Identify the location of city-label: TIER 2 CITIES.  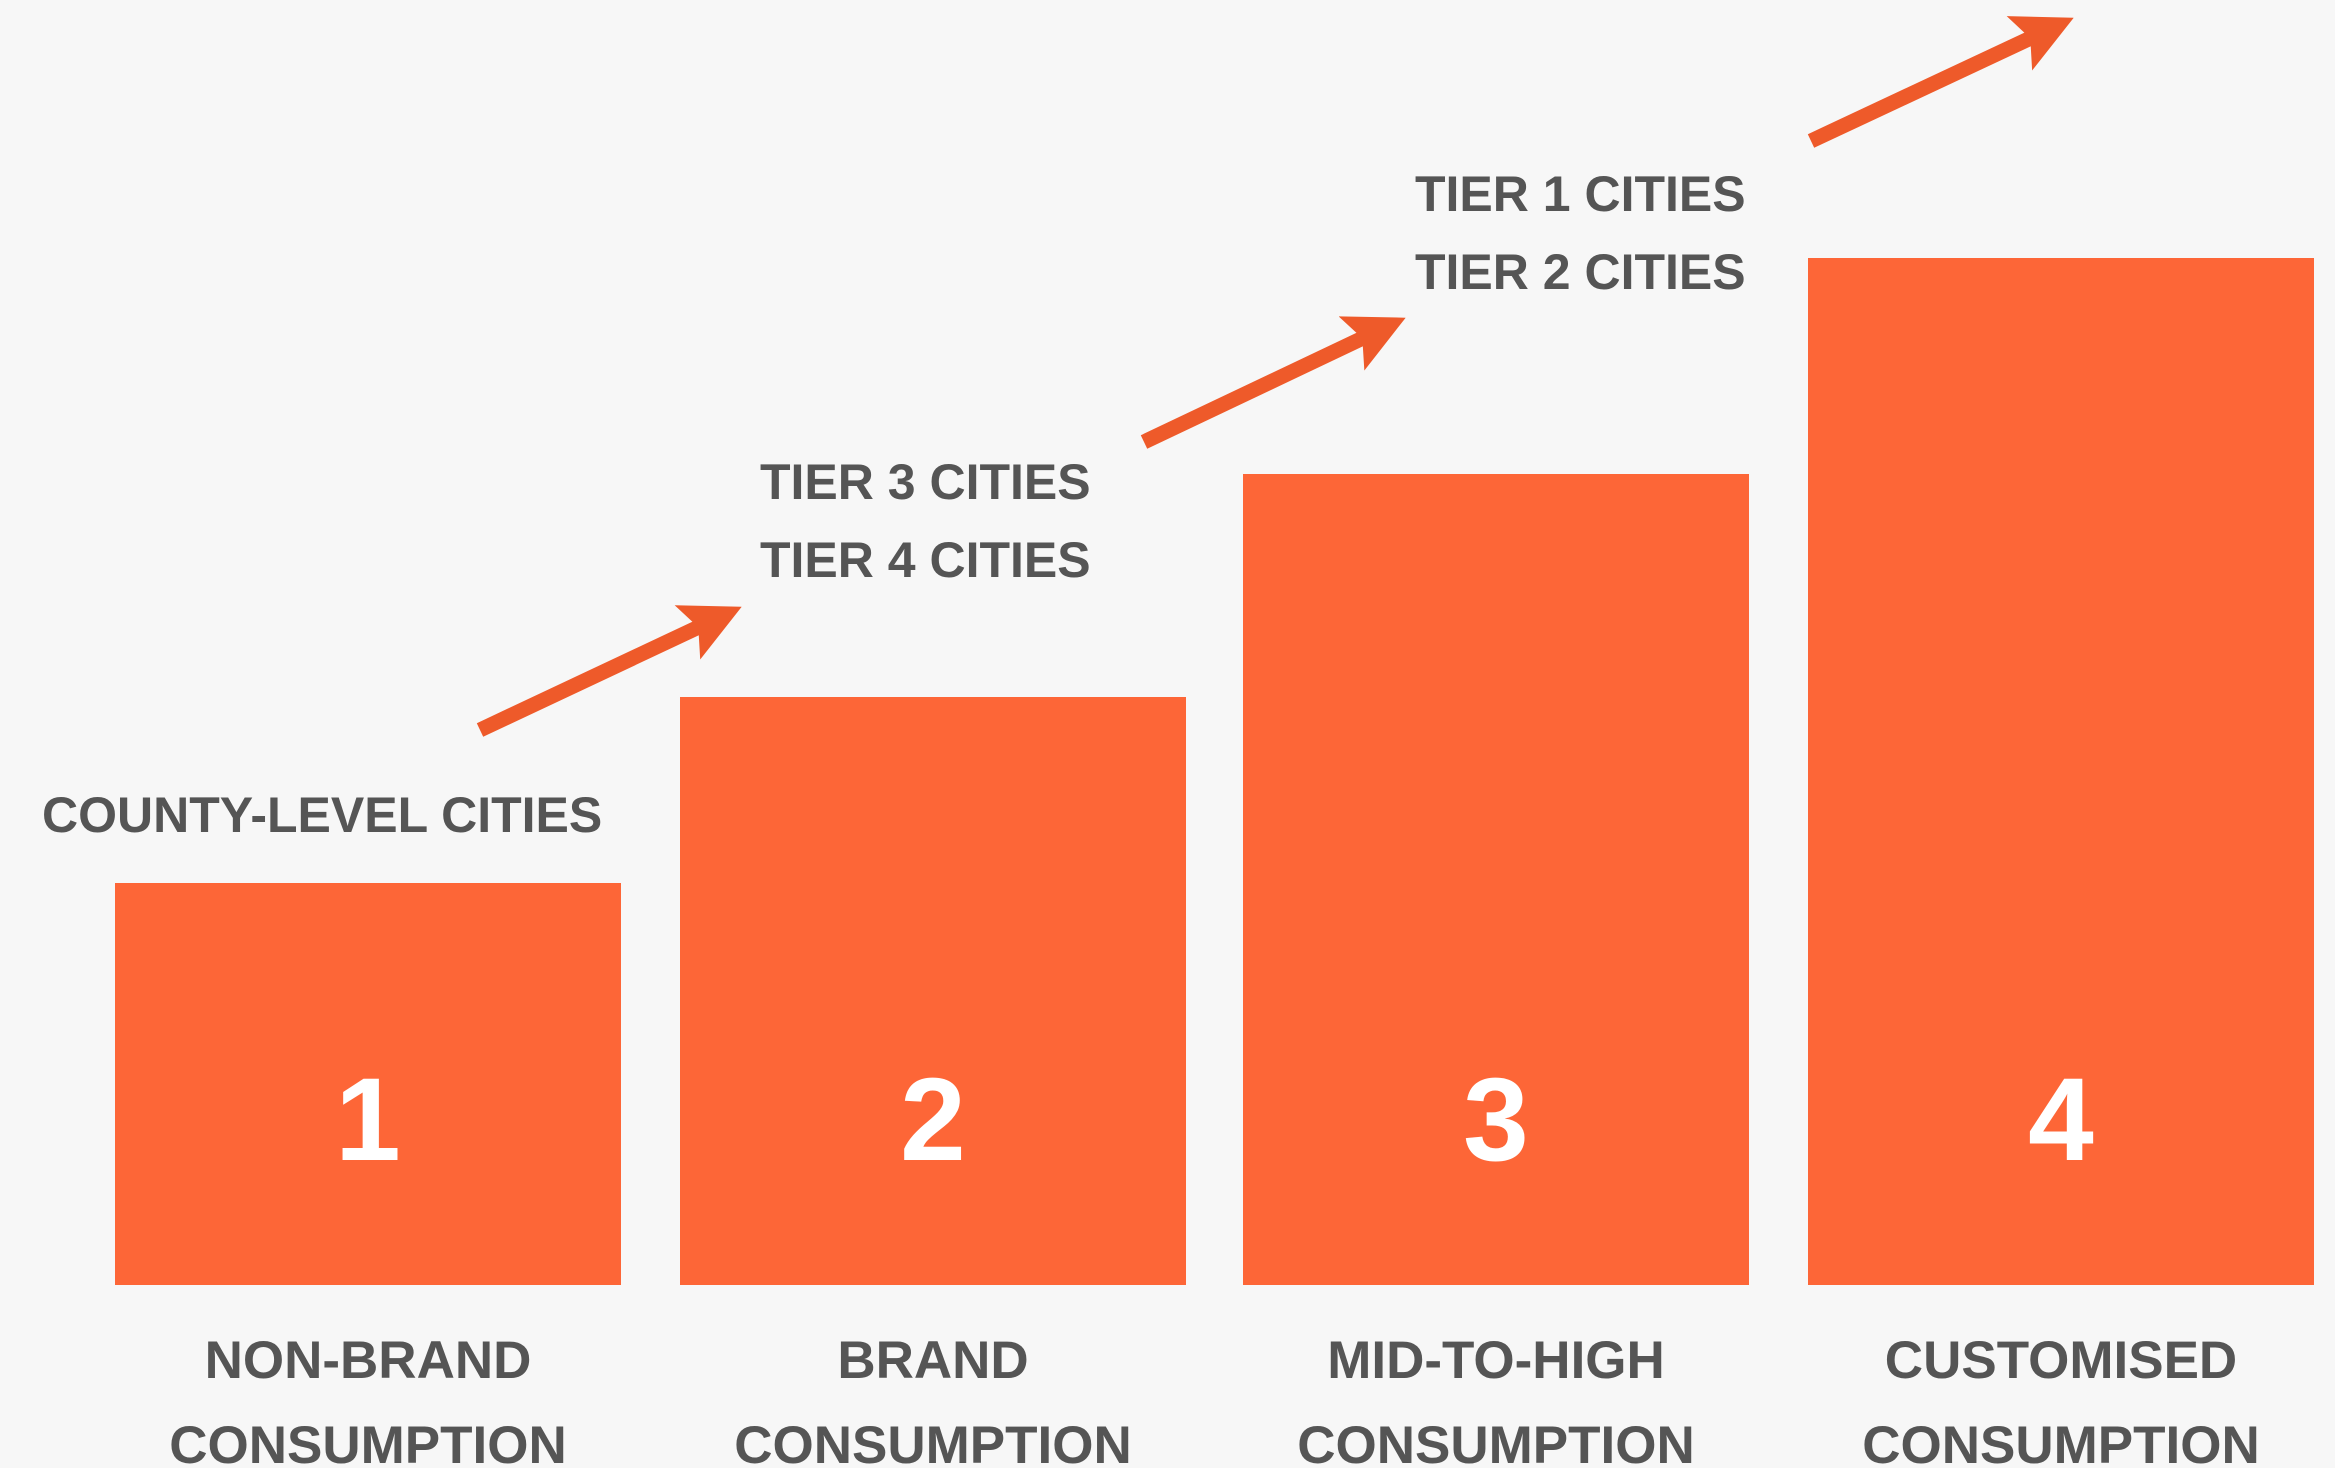
(1580, 272).